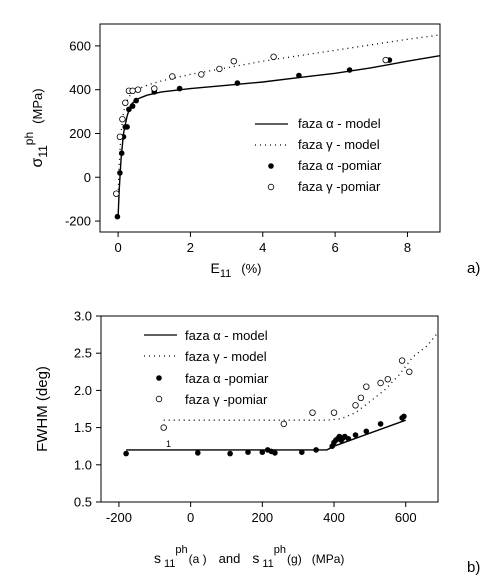  Describe the element at coordinates (29, 138) in the screenshot. I see `y-label-sup: ph` at that location.